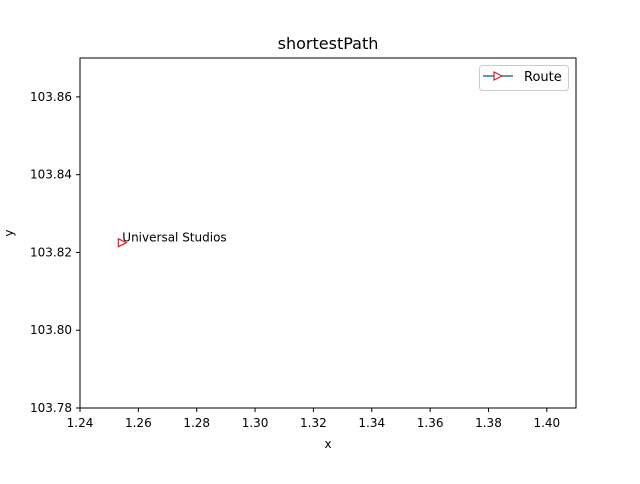 The height and width of the screenshot is (484, 640). What do you see at coordinates (313, 423) in the screenshot?
I see `x-tick-label: 1.32` at bounding box center [313, 423].